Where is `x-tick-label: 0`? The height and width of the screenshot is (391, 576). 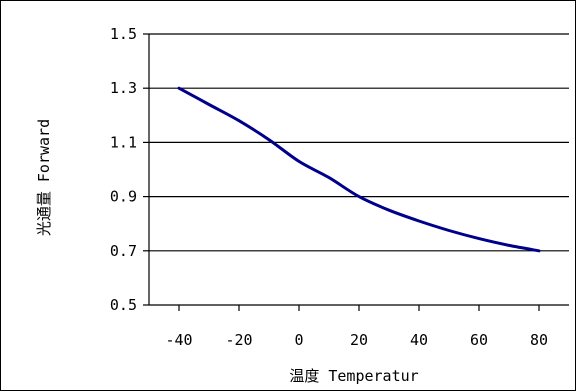
x-tick-label: 0 is located at coordinates (298, 340).